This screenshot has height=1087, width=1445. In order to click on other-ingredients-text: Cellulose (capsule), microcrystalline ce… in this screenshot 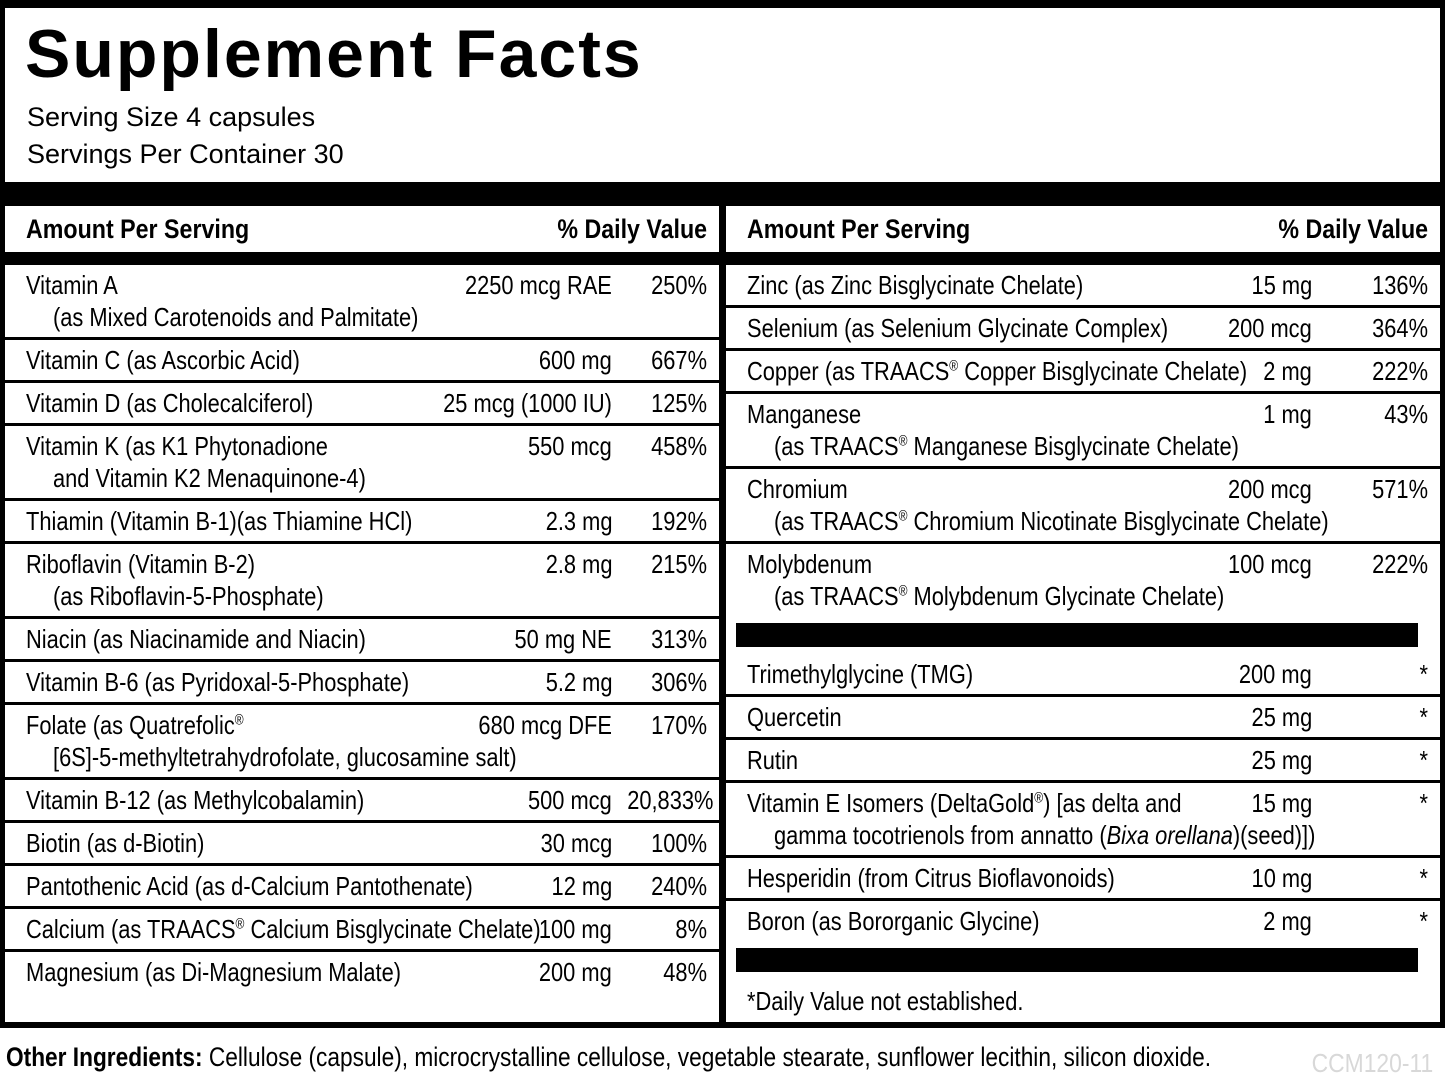, I will do `click(707, 1056)`.